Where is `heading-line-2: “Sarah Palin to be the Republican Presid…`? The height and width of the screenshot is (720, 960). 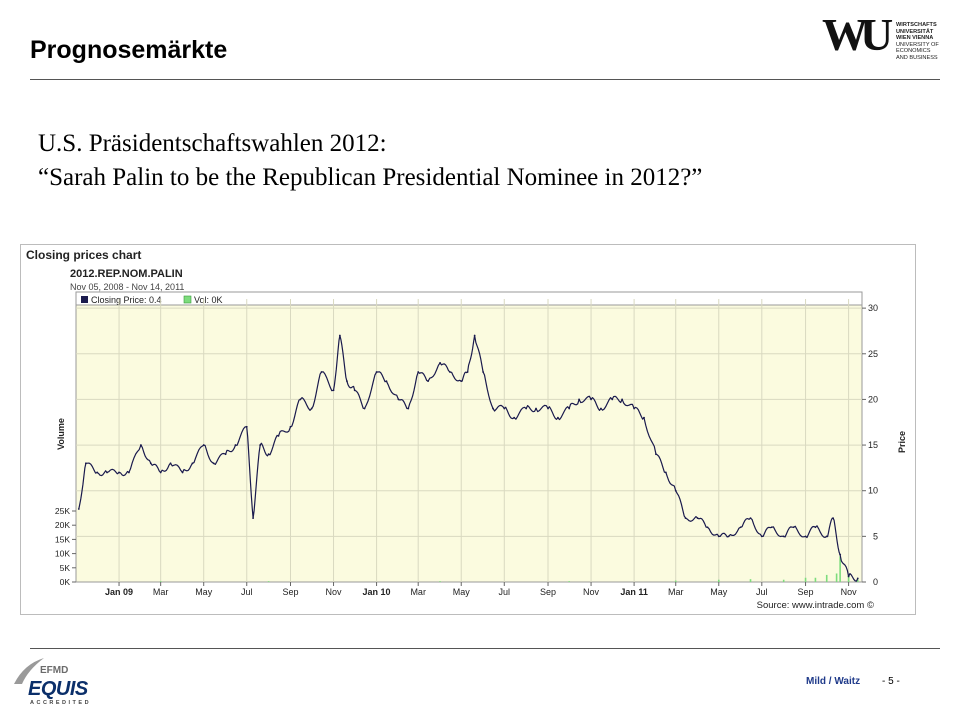
heading-line-2: “Sarah Palin to be the Republican Presid… is located at coordinates (370, 177).